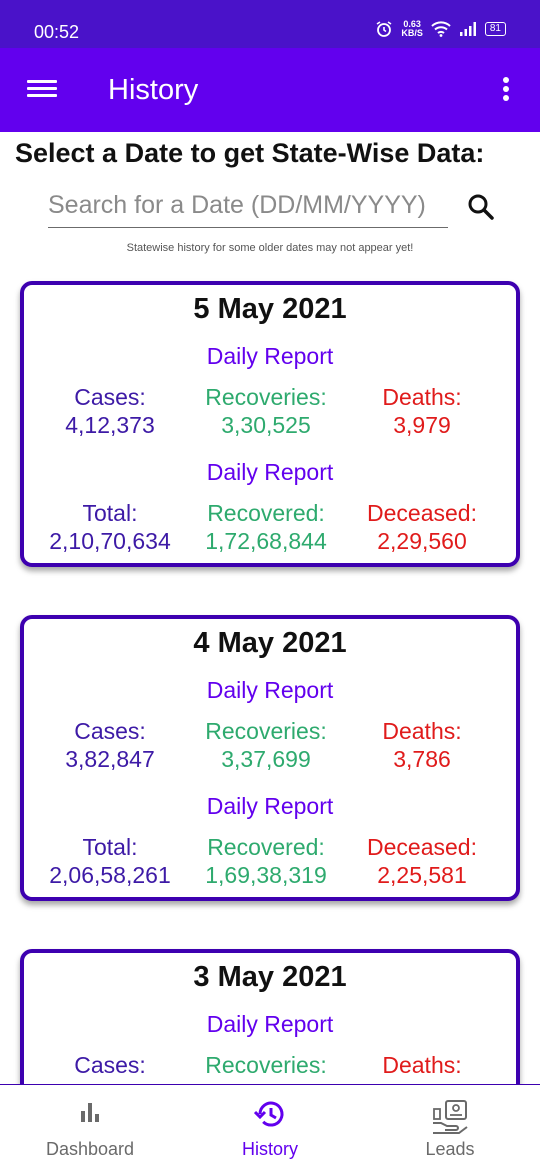 The width and height of the screenshot is (540, 1170). I want to click on deceased-value: 2,25,581, so click(422, 875).